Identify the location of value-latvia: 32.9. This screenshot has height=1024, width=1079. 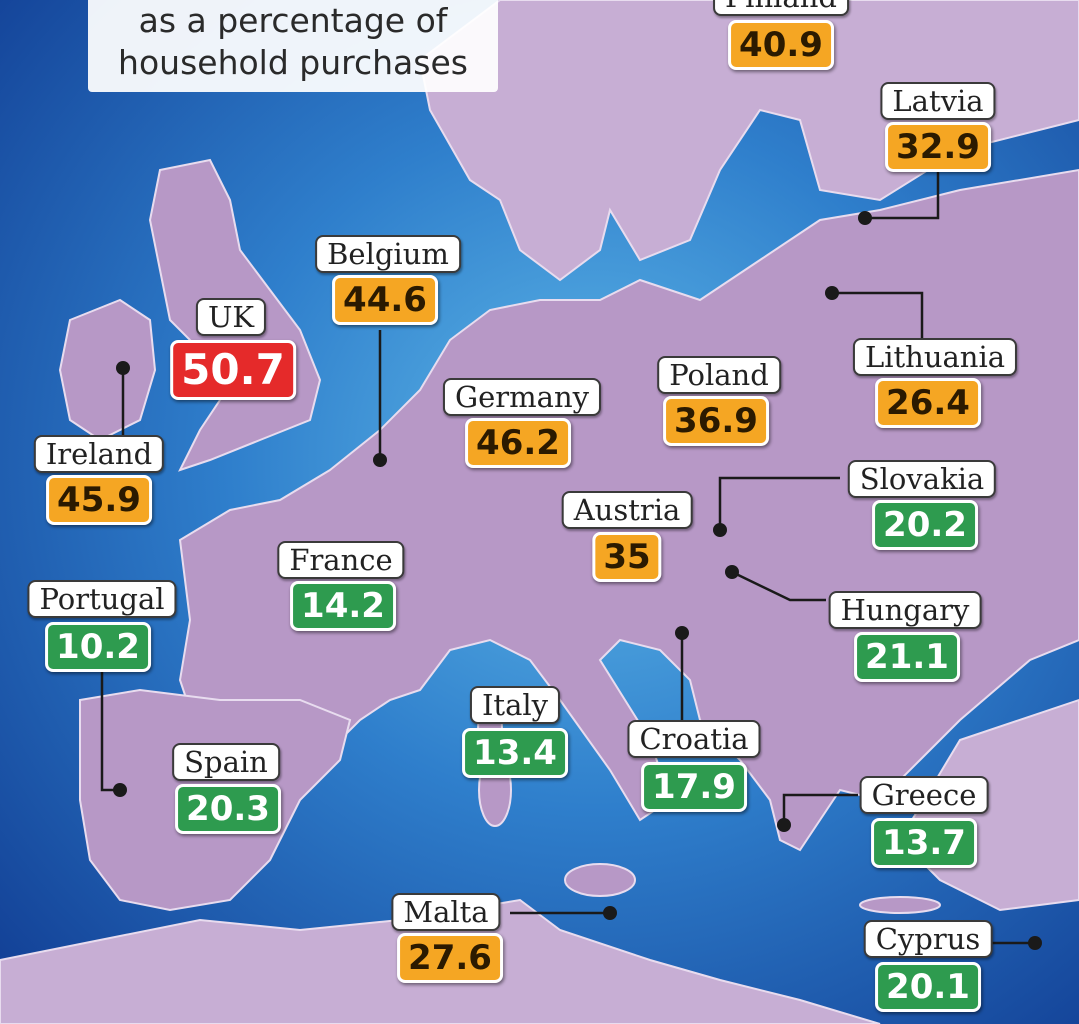
(938, 147).